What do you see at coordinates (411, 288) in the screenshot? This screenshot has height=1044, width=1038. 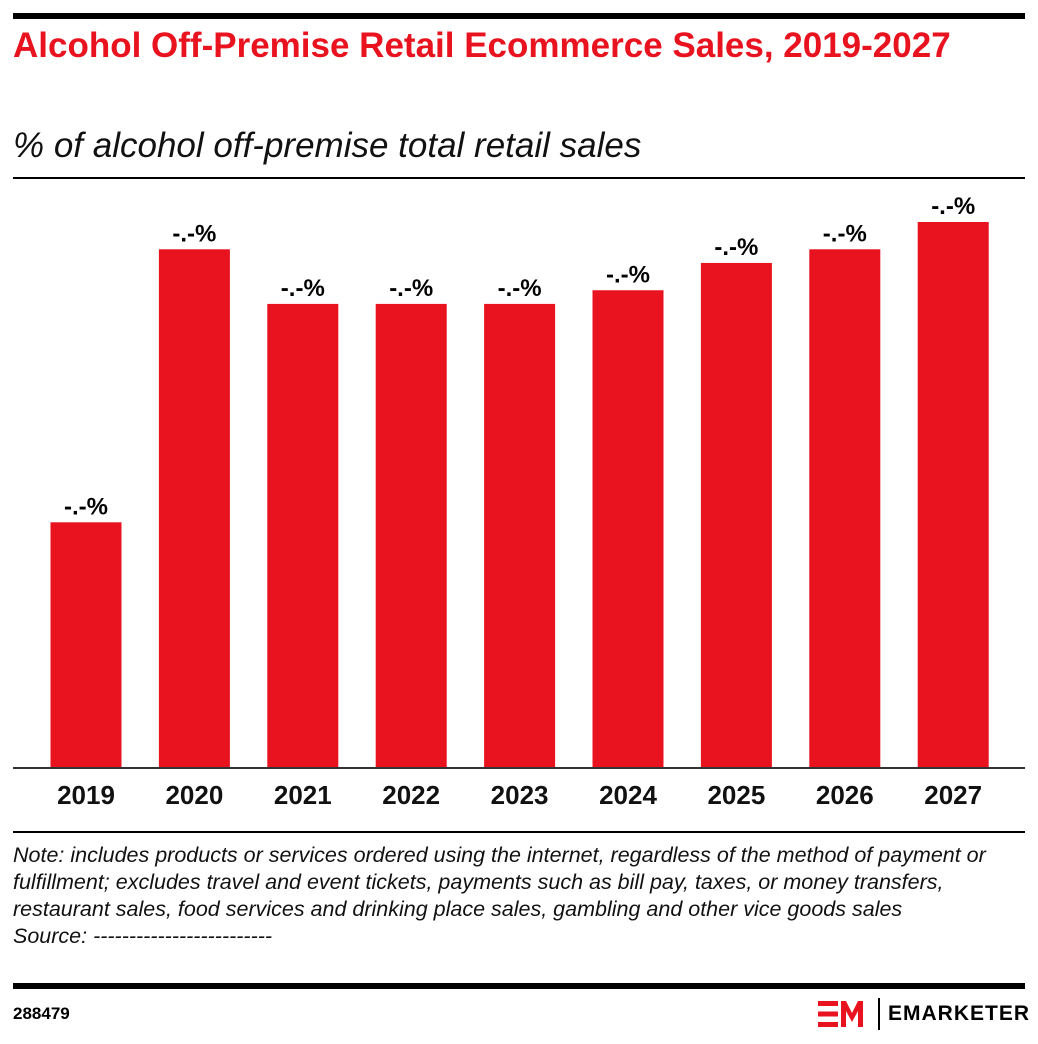 I see `data-label-2022: -.-%` at bounding box center [411, 288].